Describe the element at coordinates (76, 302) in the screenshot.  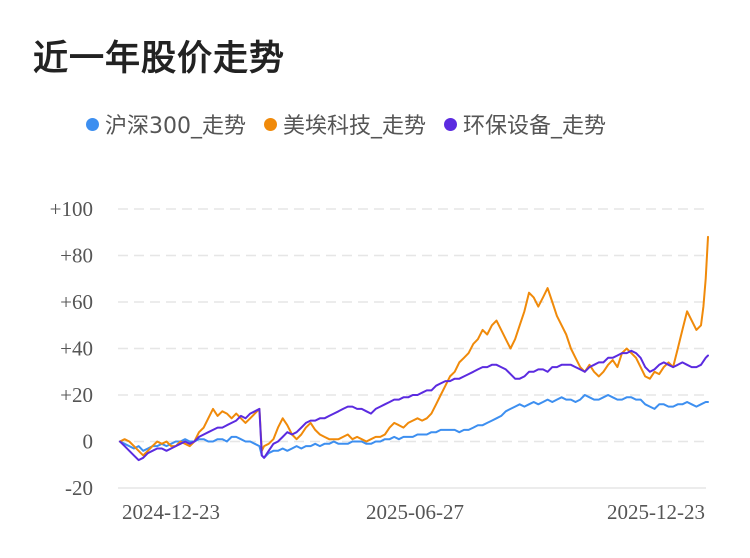
I see `y-tick-label: +60` at that location.